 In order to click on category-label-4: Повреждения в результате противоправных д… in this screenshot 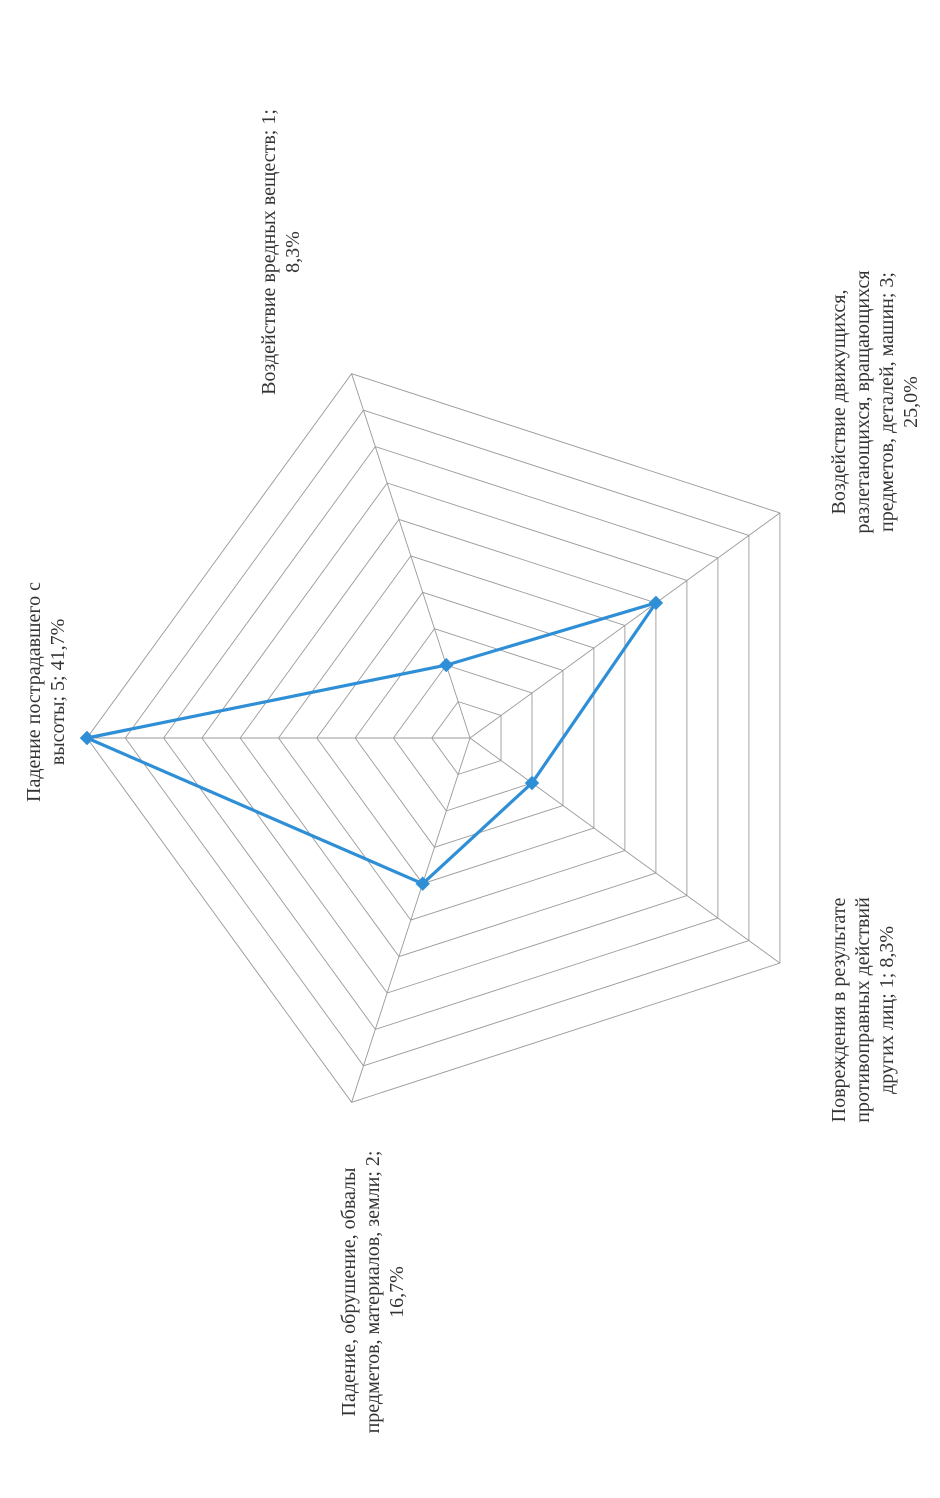, I will do `click(863, 1010)`.